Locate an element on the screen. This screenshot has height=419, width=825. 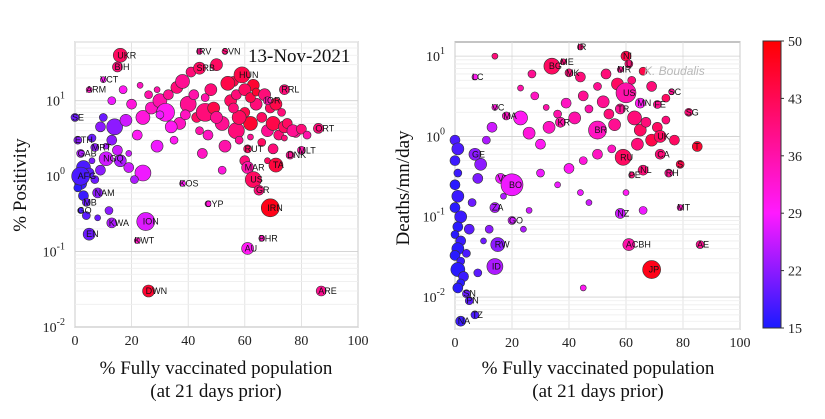
point-label: UK is located at coordinates (663, 136).